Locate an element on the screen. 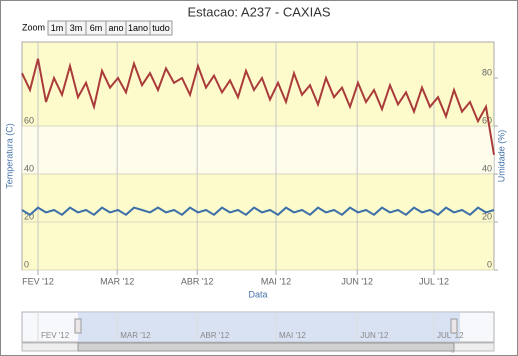 The image size is (518, 356). navigator-tick-label: MAI '12 is located at coordinates (292, 335).